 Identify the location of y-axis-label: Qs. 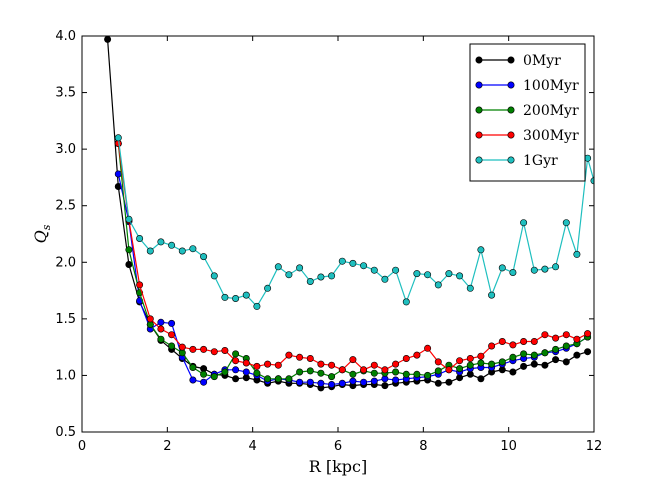
(42, 233).